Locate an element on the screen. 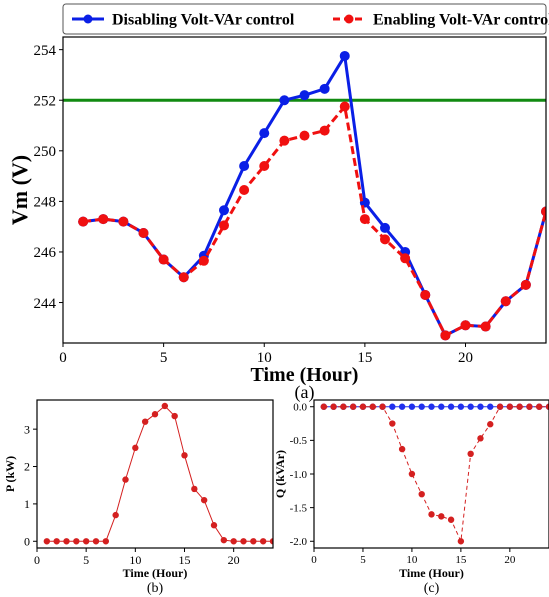 This screenshot has width=549, height=597. y-tick-label: -2.0 is located at coordinates (299, 542).